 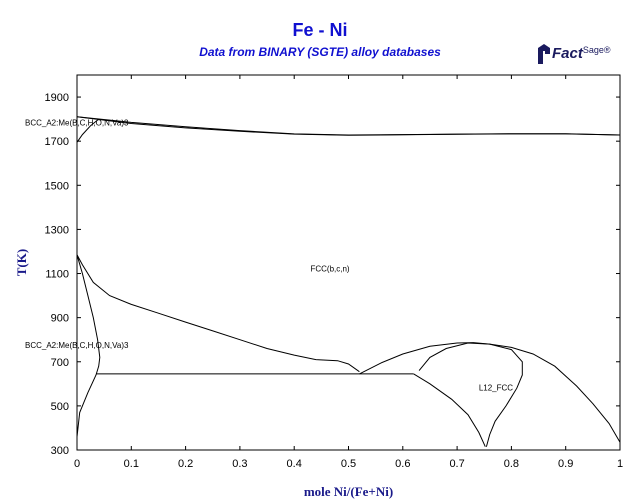 I want to click on factsage-logo-text: FactSage®, so click(x=581, y=53).